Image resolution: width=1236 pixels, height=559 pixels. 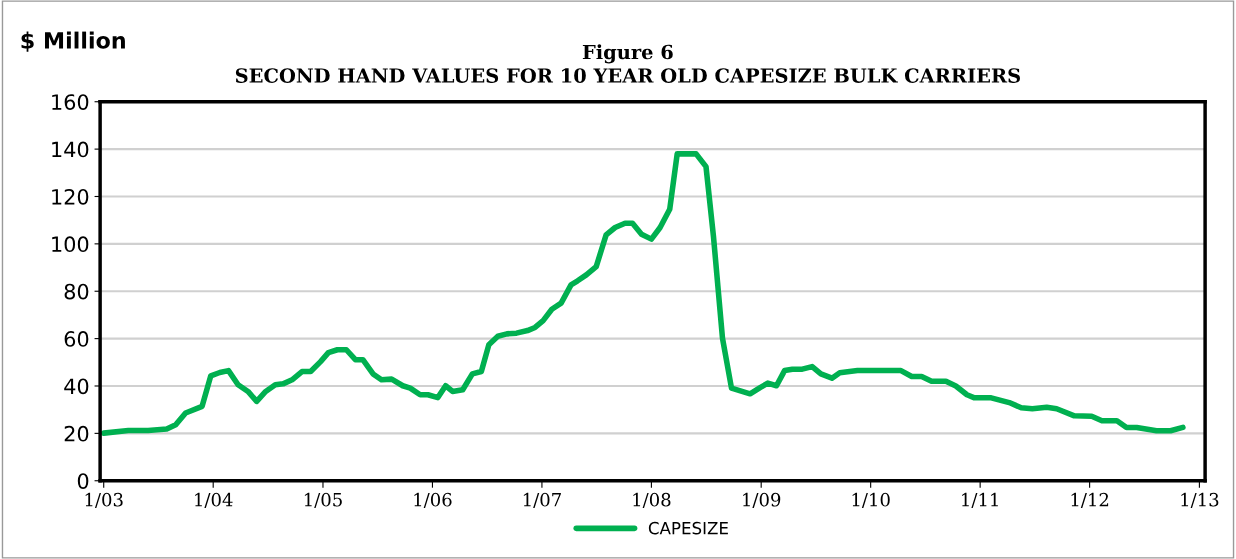 I want to click on x-tick-label: 1/04, so click(x=214, y=500).